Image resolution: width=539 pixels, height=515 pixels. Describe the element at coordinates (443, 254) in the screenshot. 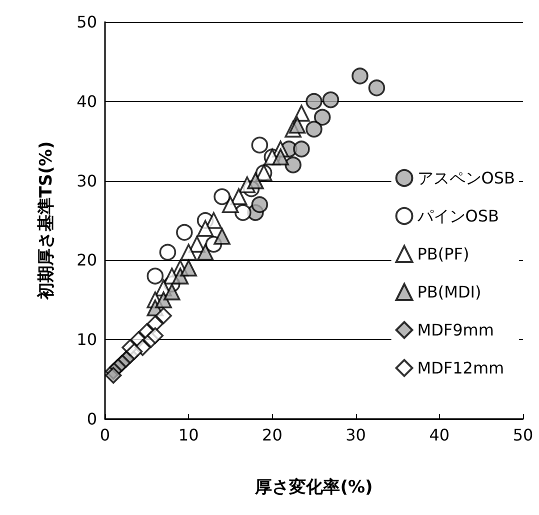

I see `legend-label: PB(PF)` at that location.